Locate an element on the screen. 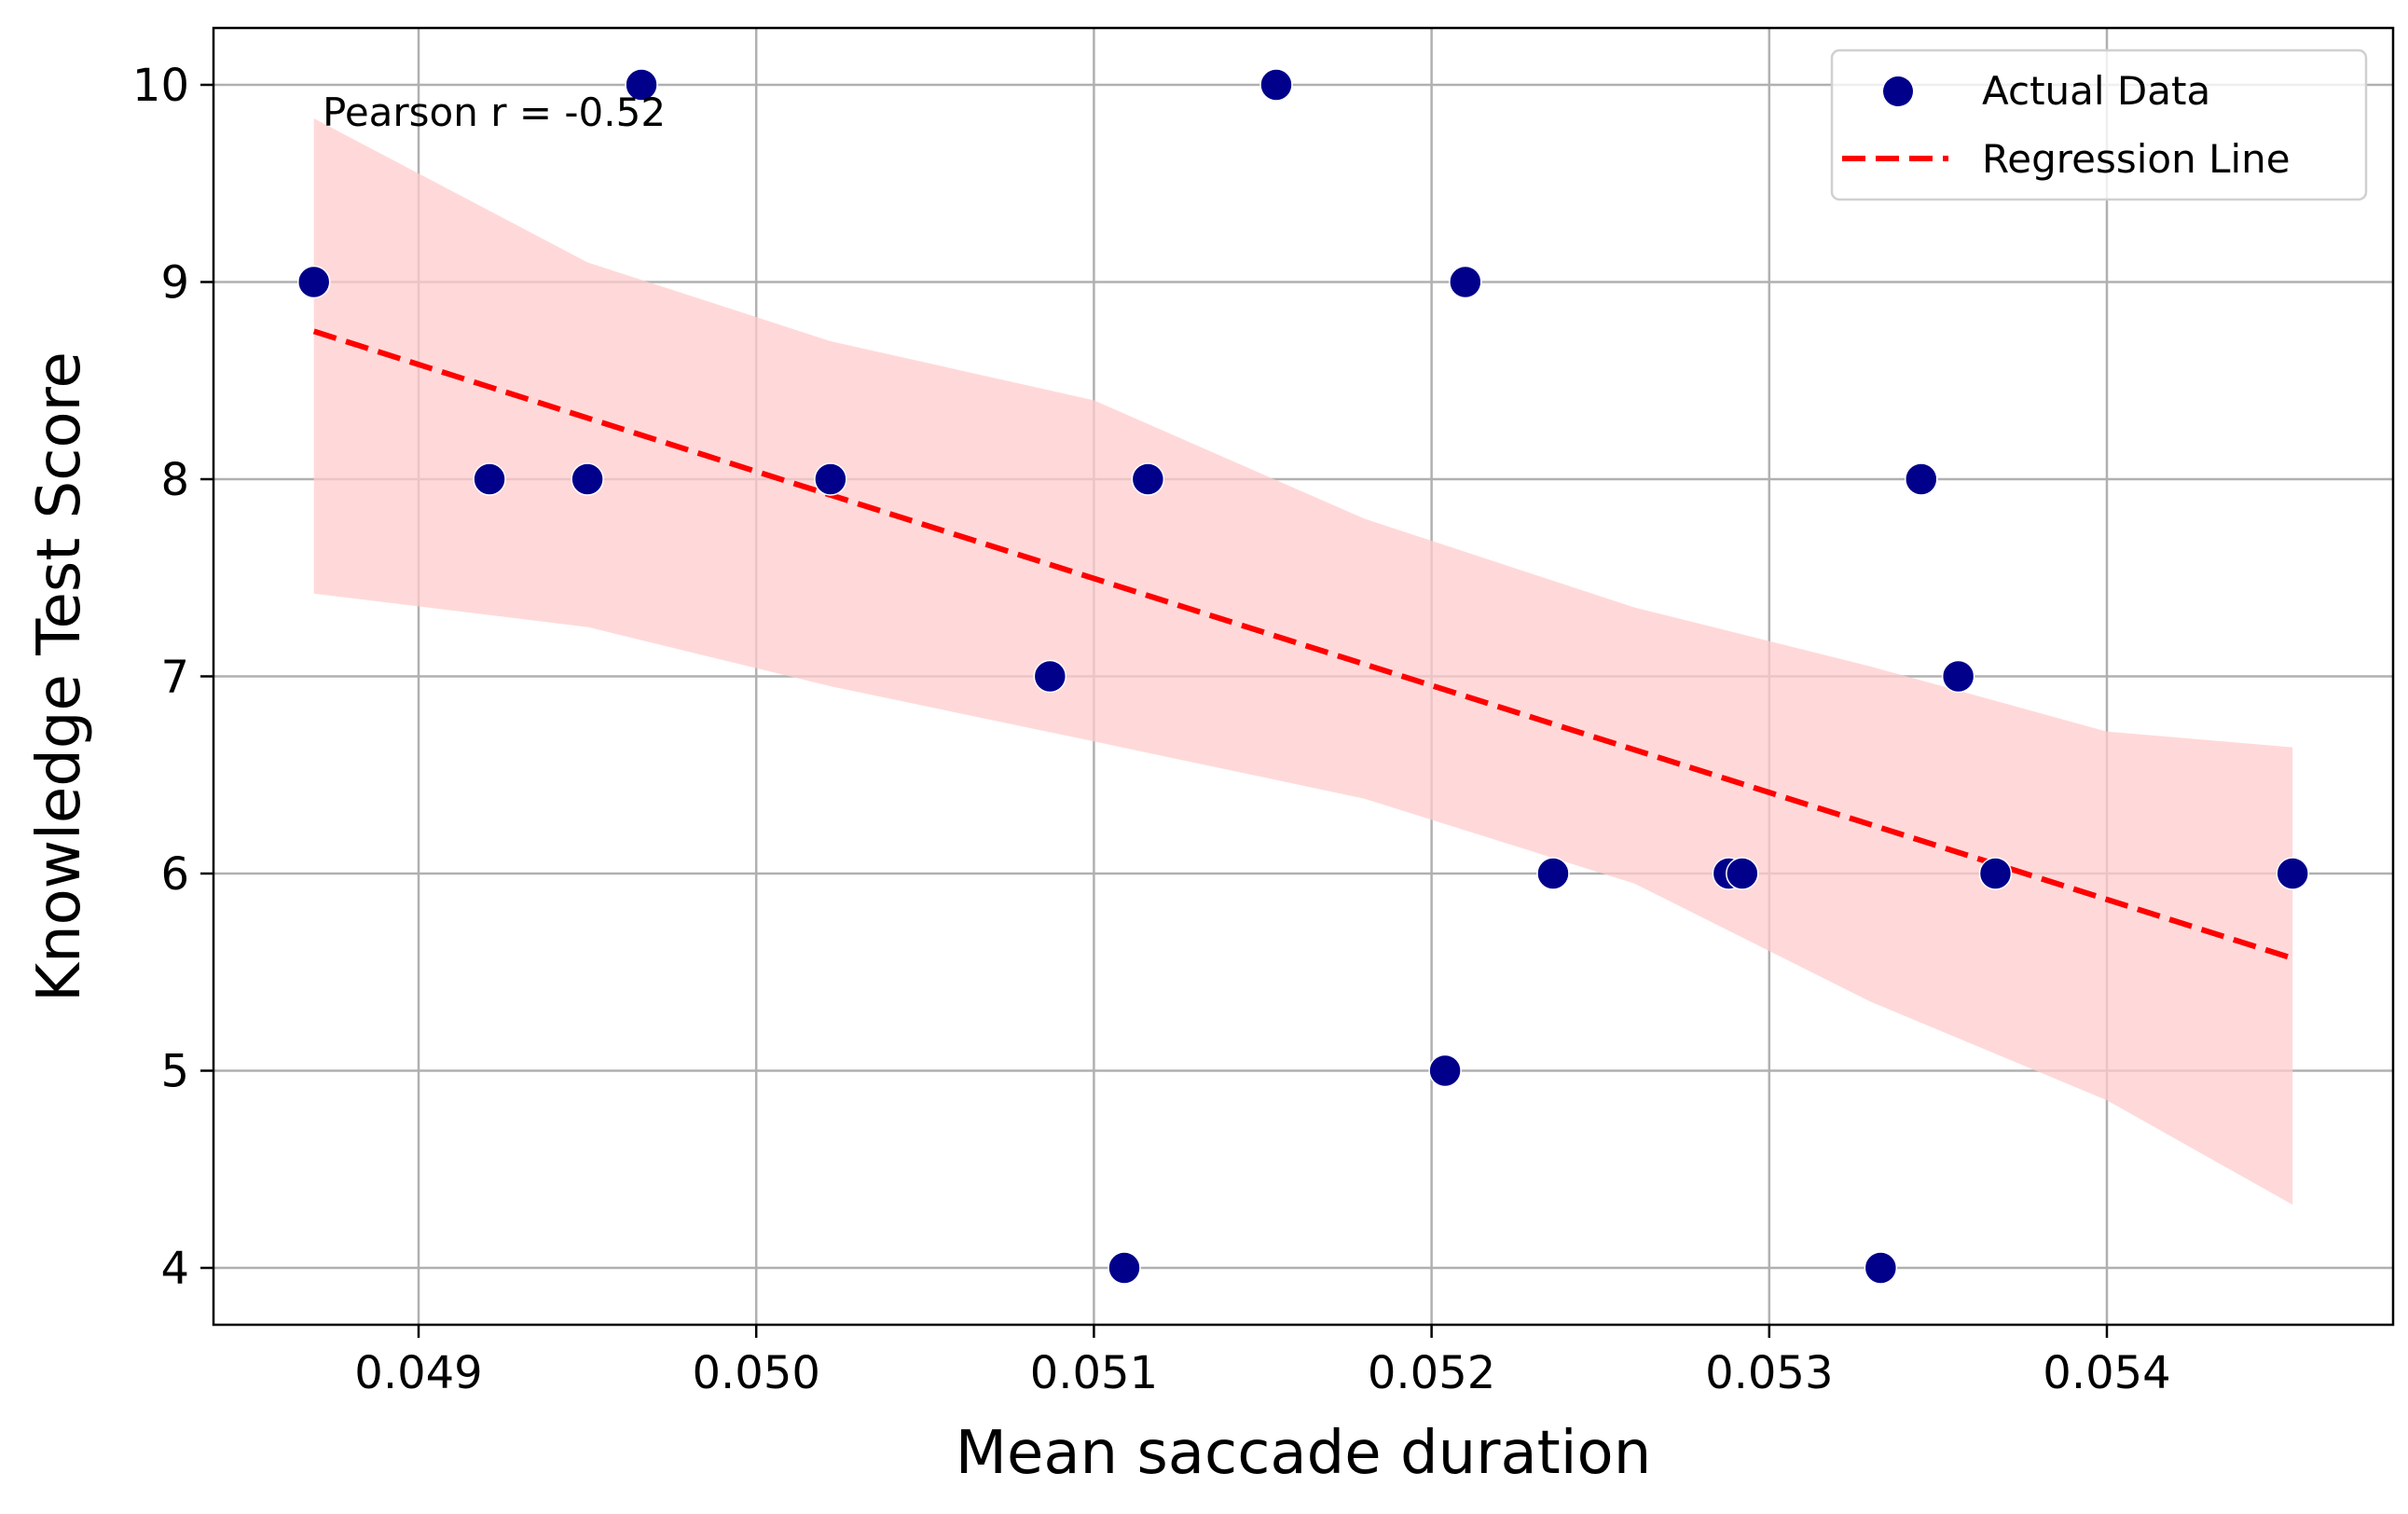 Image resolution: width=2408 pixels, height=1514 pixels. legend-label-regression-line: Regression Line is located at coordinates (2136, 159).